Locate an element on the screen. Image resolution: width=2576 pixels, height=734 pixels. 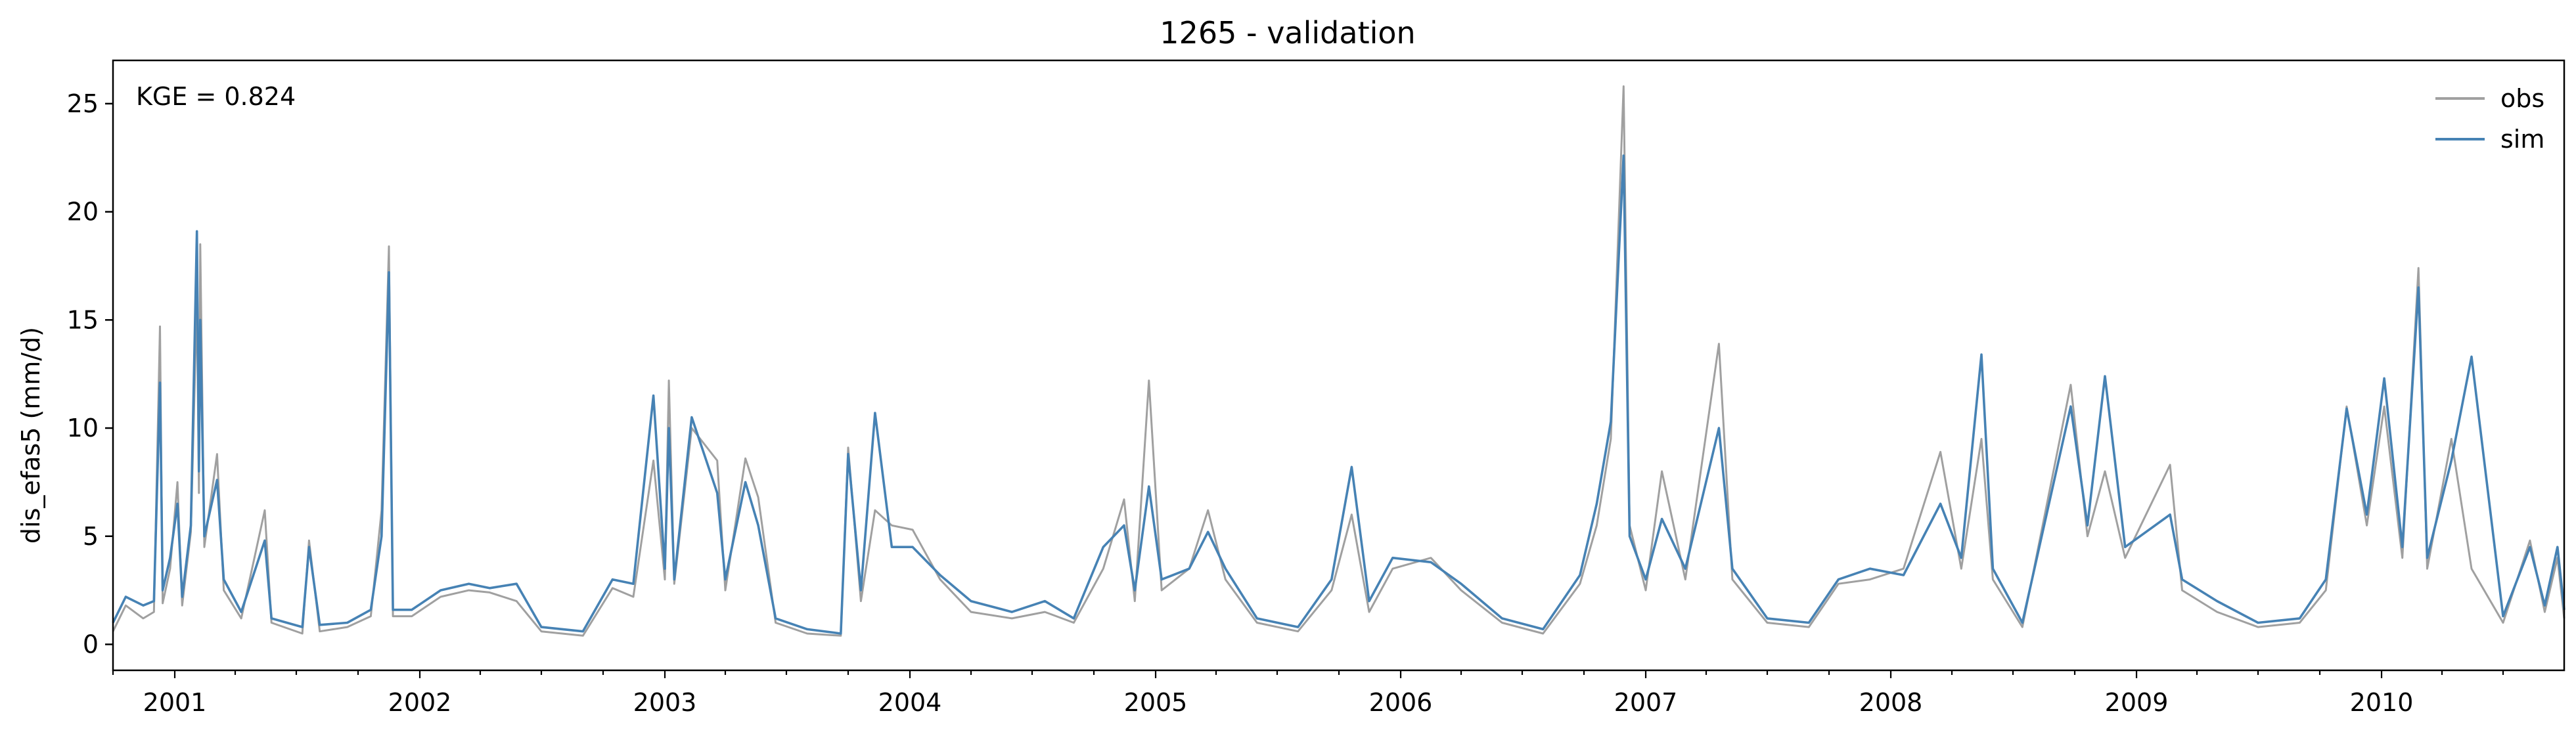
legend-label-sim: sim is located at coordinates (2522, 139).